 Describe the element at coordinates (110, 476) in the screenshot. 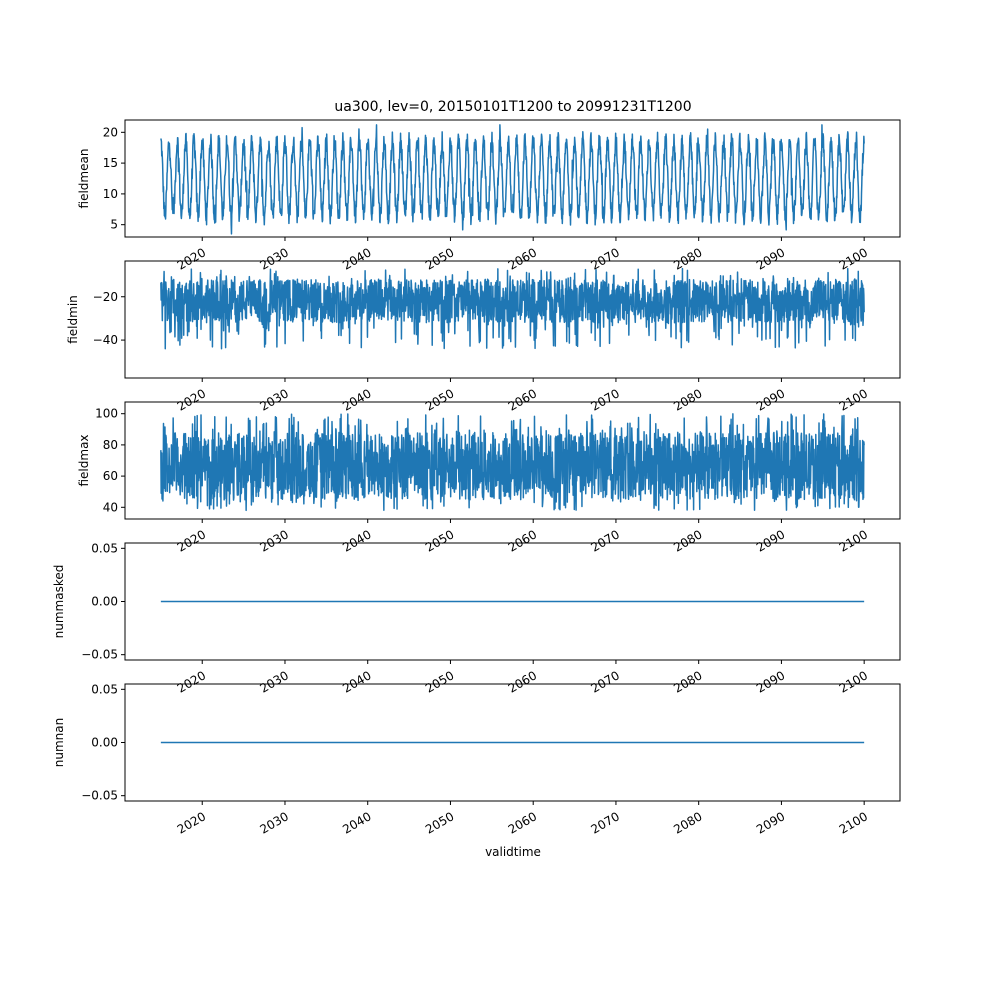

I see `fieldmax-ytick-label: 60` at that location.